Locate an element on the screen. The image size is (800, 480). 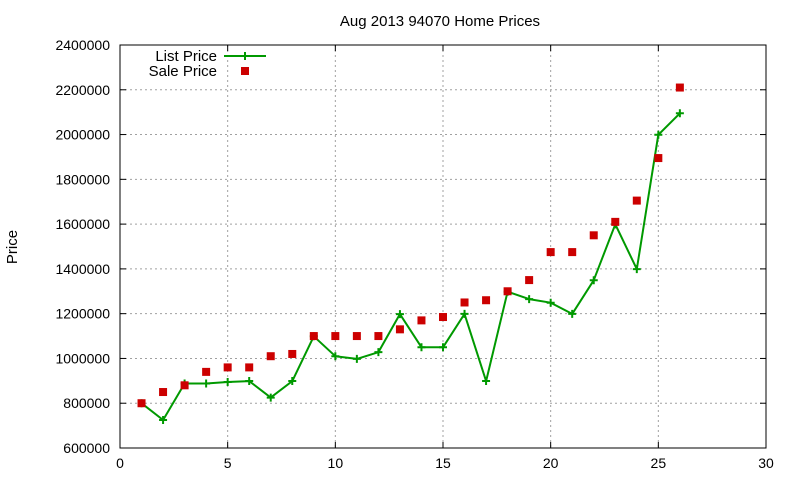
y-tick-label: 1200000 is located at coordinates (82, 314).